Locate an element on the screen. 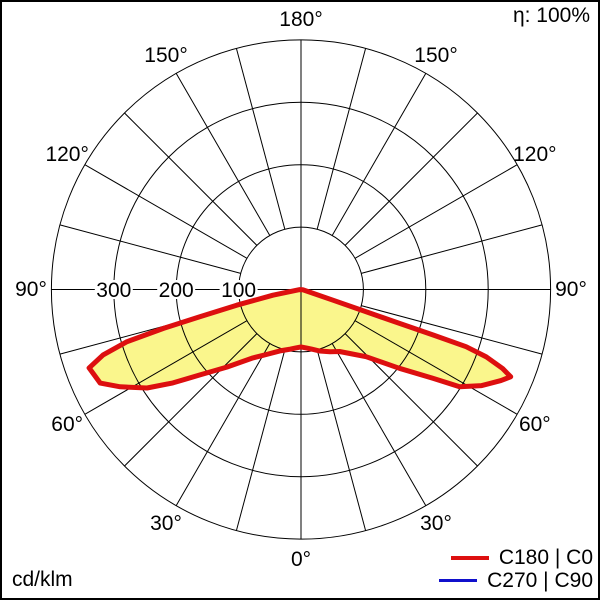  ring-value-label: 200 is located at coordinates (176, 290).